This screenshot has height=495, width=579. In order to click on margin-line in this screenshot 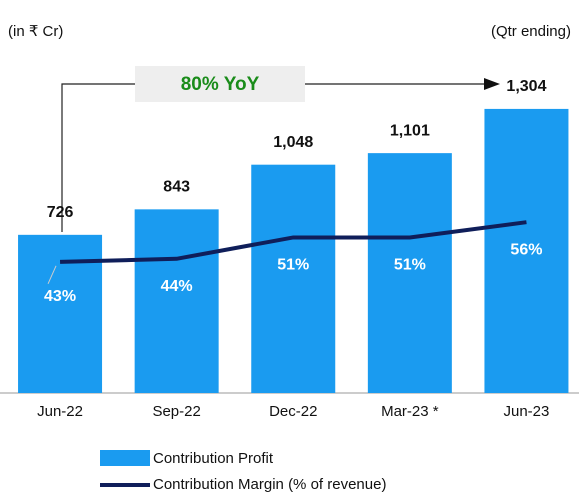, I will do `click(293, 242)`.